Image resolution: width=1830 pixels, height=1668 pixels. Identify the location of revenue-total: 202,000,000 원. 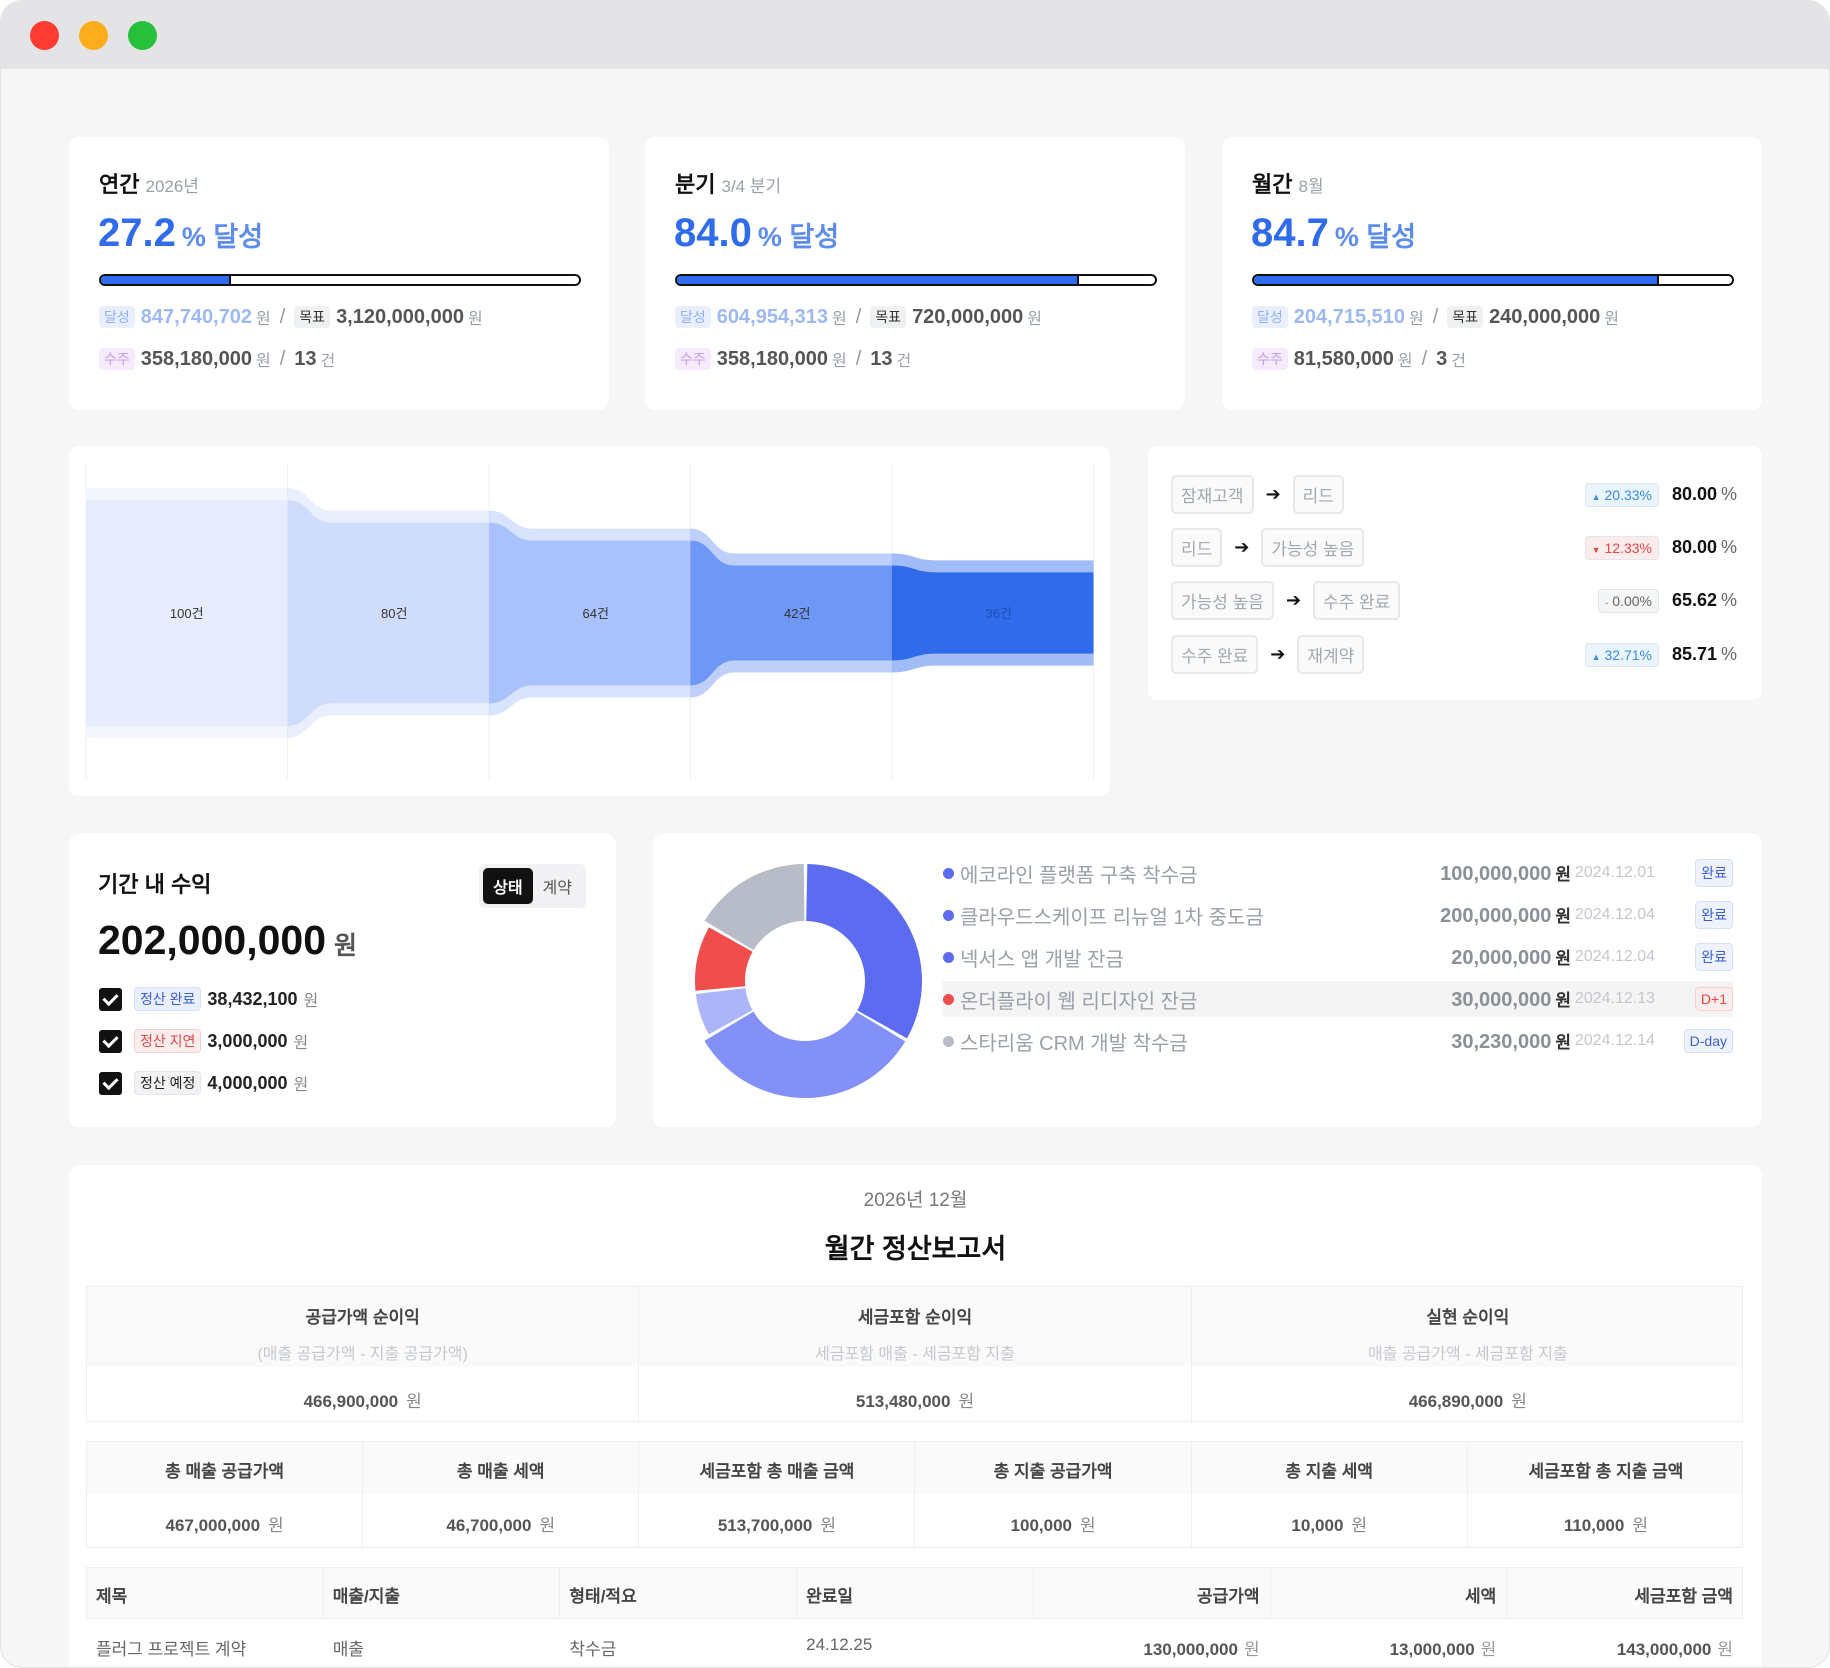
(227, 940).